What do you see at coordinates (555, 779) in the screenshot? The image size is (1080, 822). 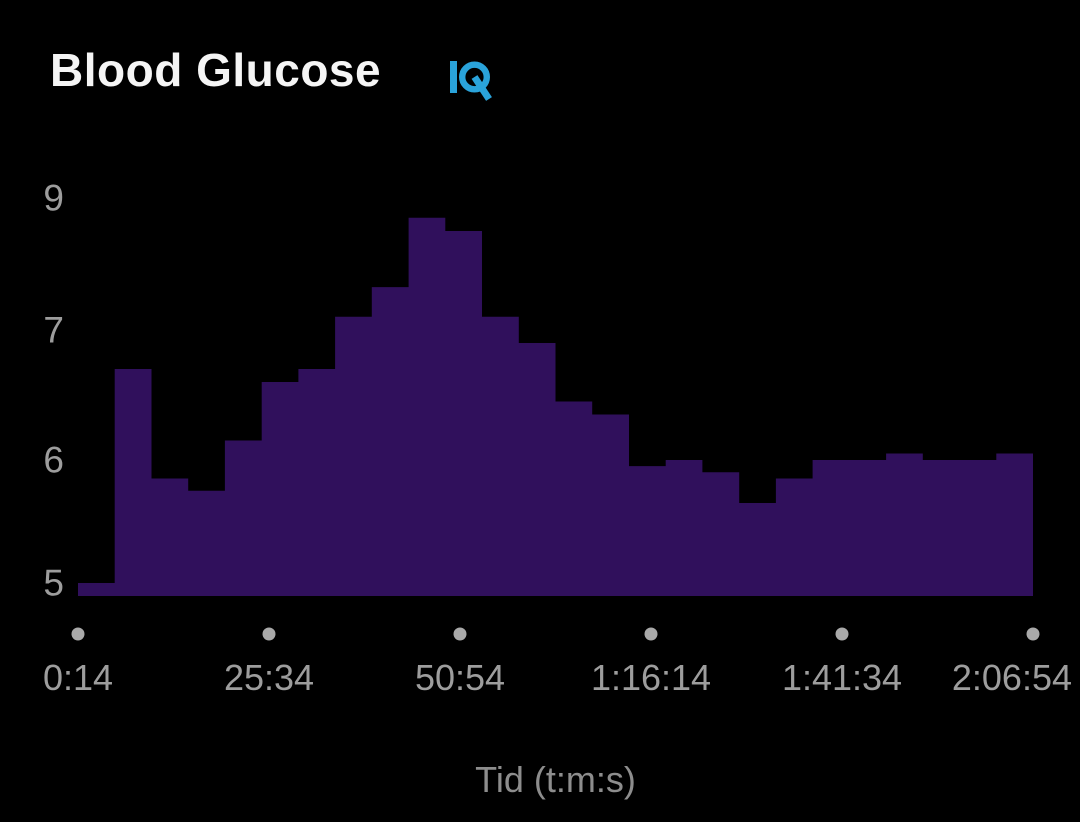 I see `x-axis-title: Tid (t:m:s)` at bounding box center [555, 779].